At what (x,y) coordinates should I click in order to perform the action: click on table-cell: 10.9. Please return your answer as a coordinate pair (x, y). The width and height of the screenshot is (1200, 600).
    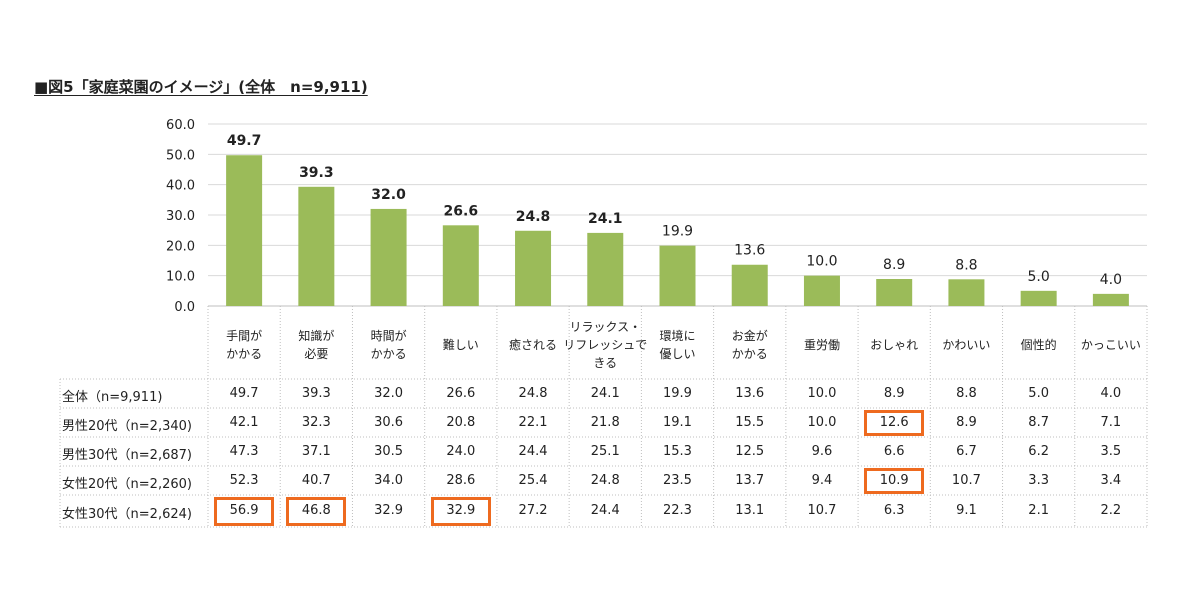
    Looking at the image, I should click on (894, 480).